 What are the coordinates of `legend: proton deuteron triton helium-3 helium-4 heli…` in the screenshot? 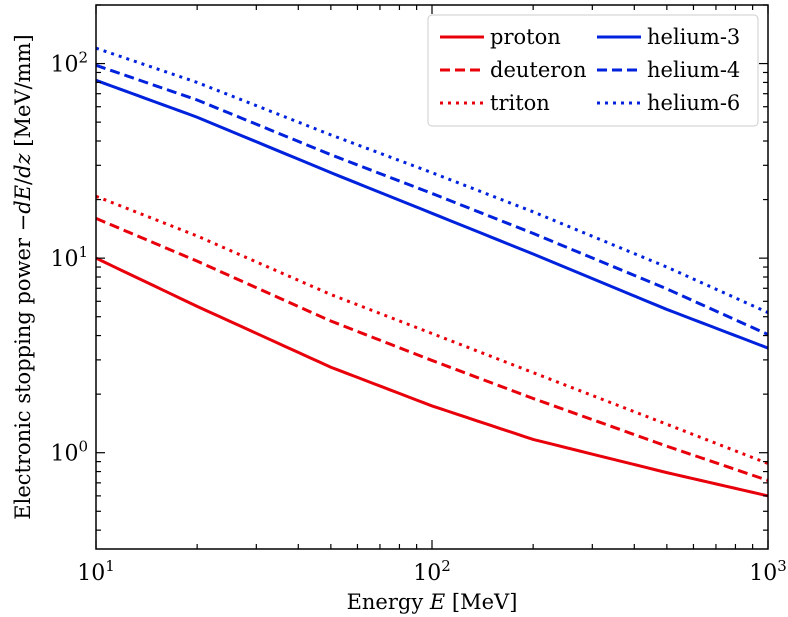 It's located at (593, 70).